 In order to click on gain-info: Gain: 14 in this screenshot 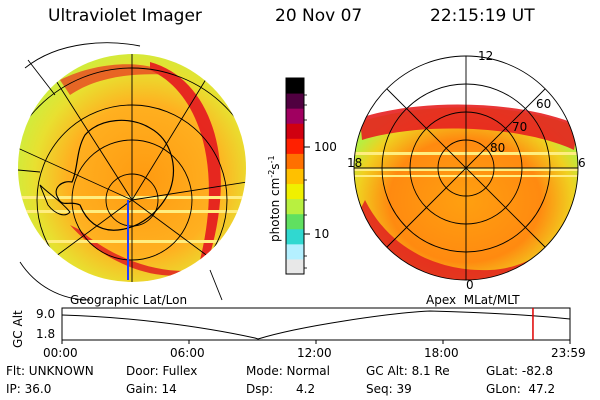, I will do `click(151, 389)`.